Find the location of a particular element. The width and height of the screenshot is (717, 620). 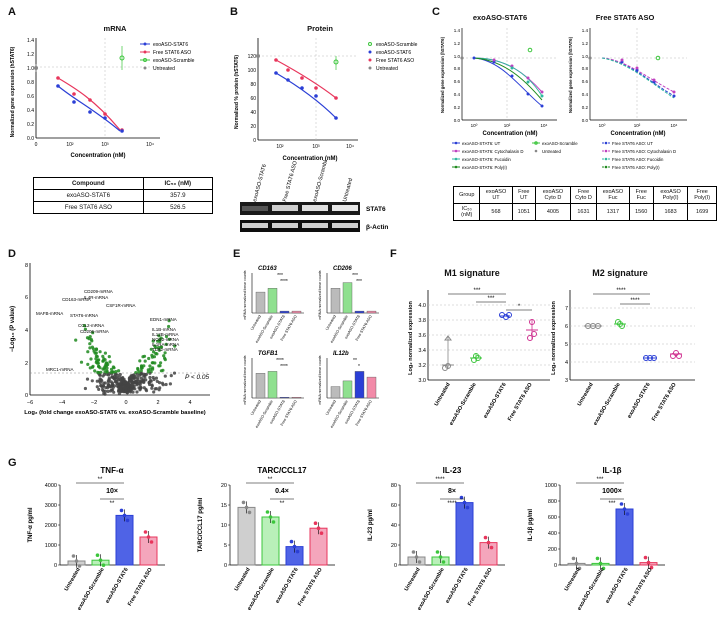

a-free-points is located at coordinates (90, 104).